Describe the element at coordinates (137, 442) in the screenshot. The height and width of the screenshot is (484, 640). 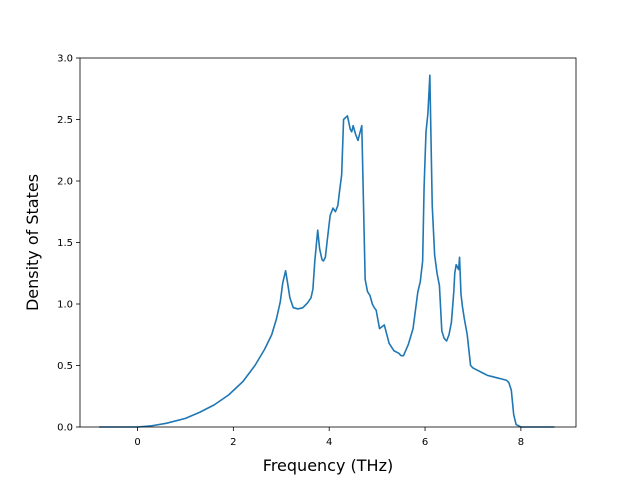
I see `x-tick-label: 0` at that location.